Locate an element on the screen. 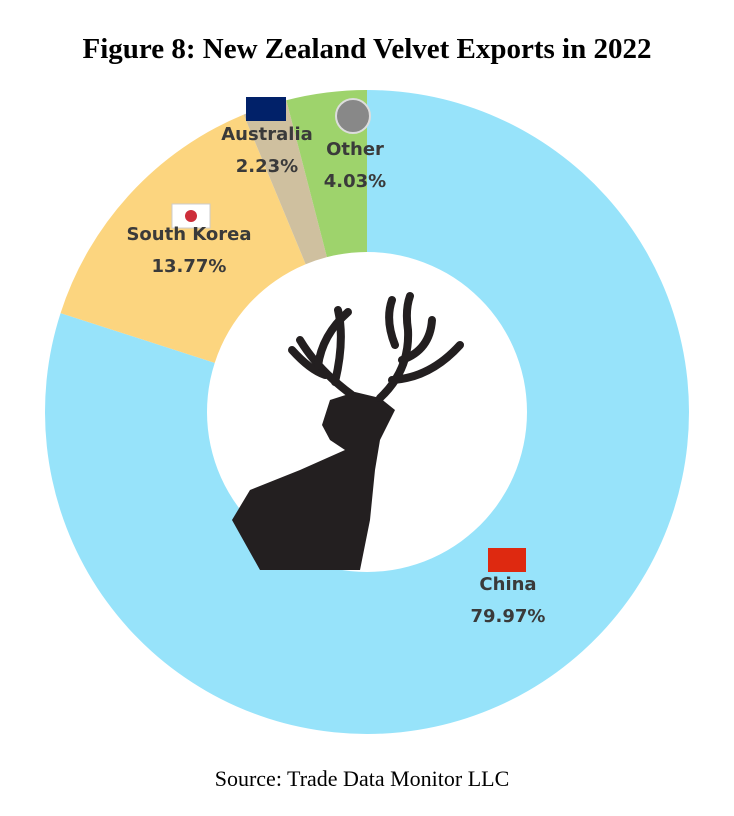 The height and width of the screenshot is (816, 734). slice-label: Other is located at coordinates (355, 149).